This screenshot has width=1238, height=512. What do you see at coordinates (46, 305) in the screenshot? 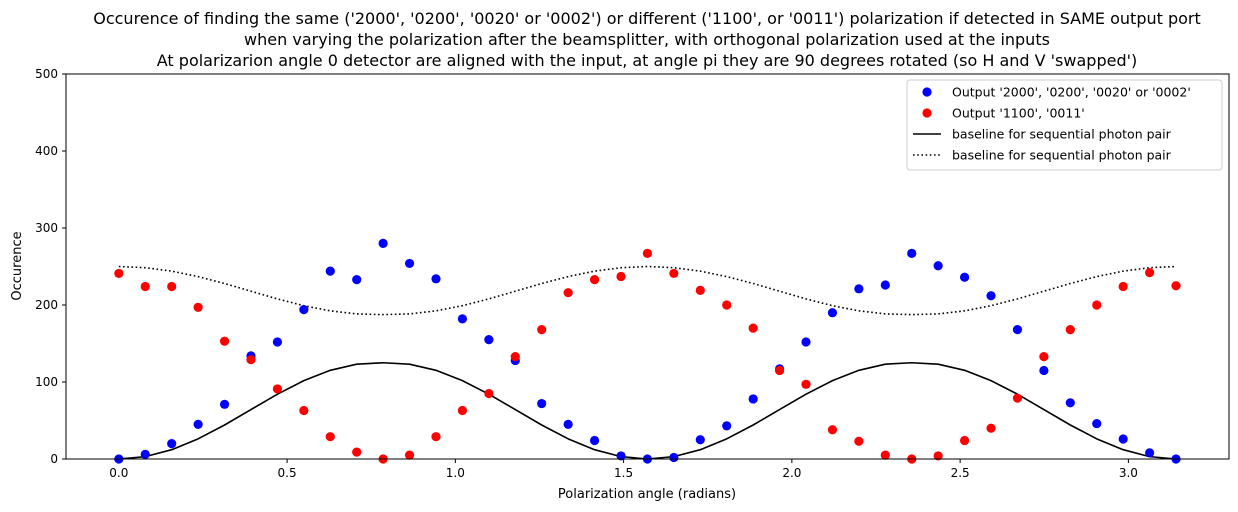
I see `y-tick-label: 200` at bounding box center [46, 305].